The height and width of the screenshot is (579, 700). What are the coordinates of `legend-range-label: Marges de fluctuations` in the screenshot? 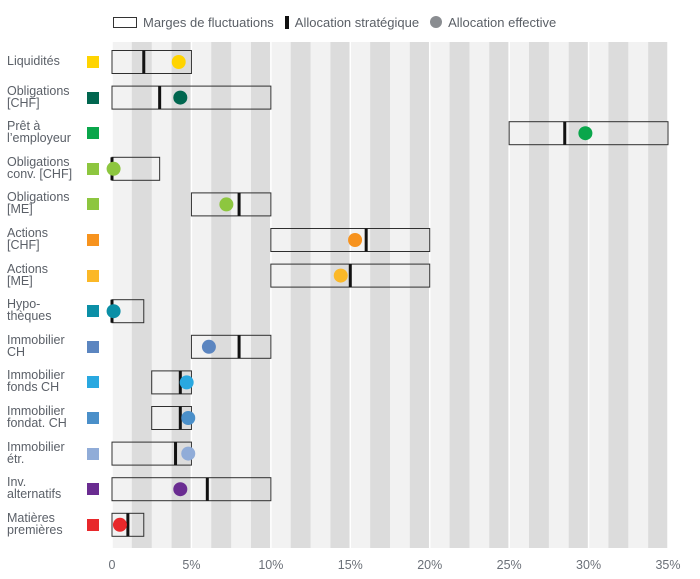 It's located at (208, 22).